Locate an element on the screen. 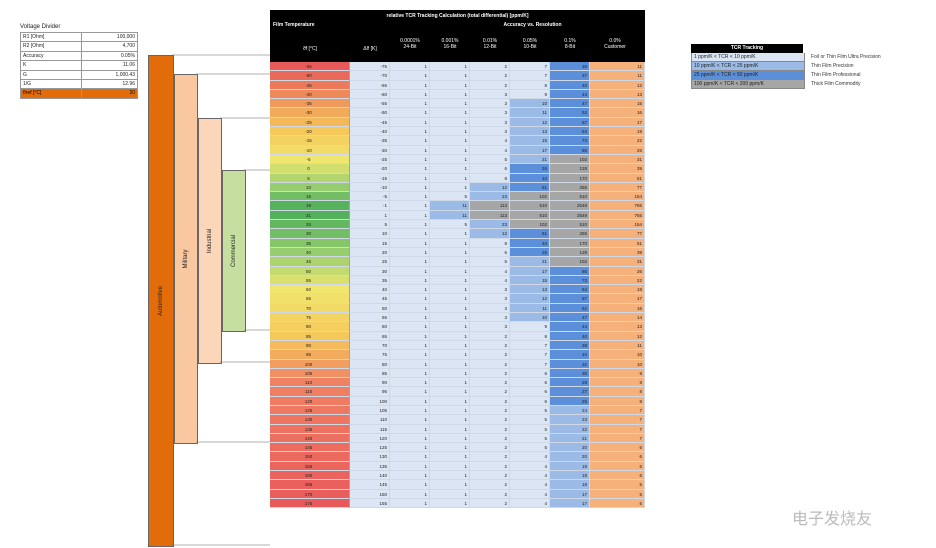 This screenshot has height=548, width=936. table-row: 10 -10 1 1 12 51 255 77 is located at coordinates (457, 187).